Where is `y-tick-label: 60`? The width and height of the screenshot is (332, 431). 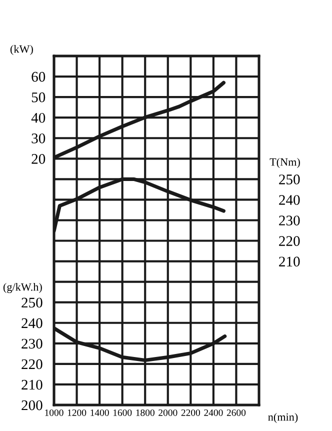
y-tick-label: 60 is located at coordinates (39, 77).